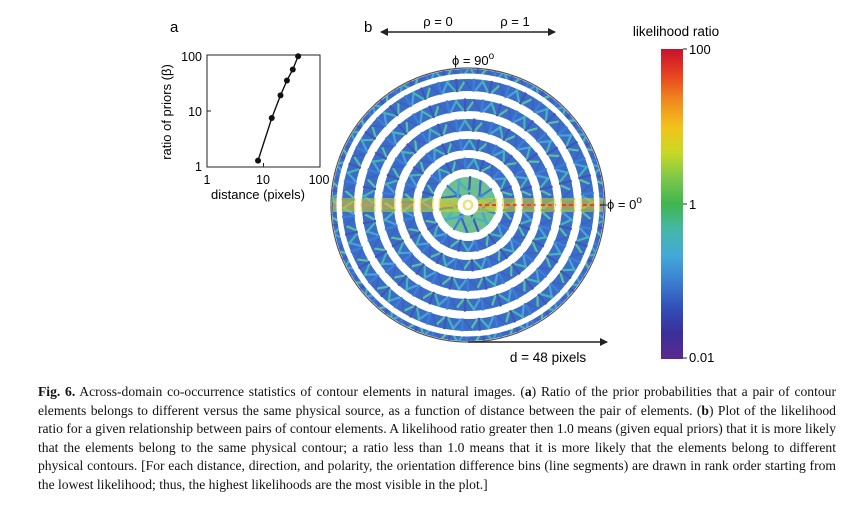 This screenshot has width=865, height=507. I want to click on panel-a-plot-frame, so click(263, 111).